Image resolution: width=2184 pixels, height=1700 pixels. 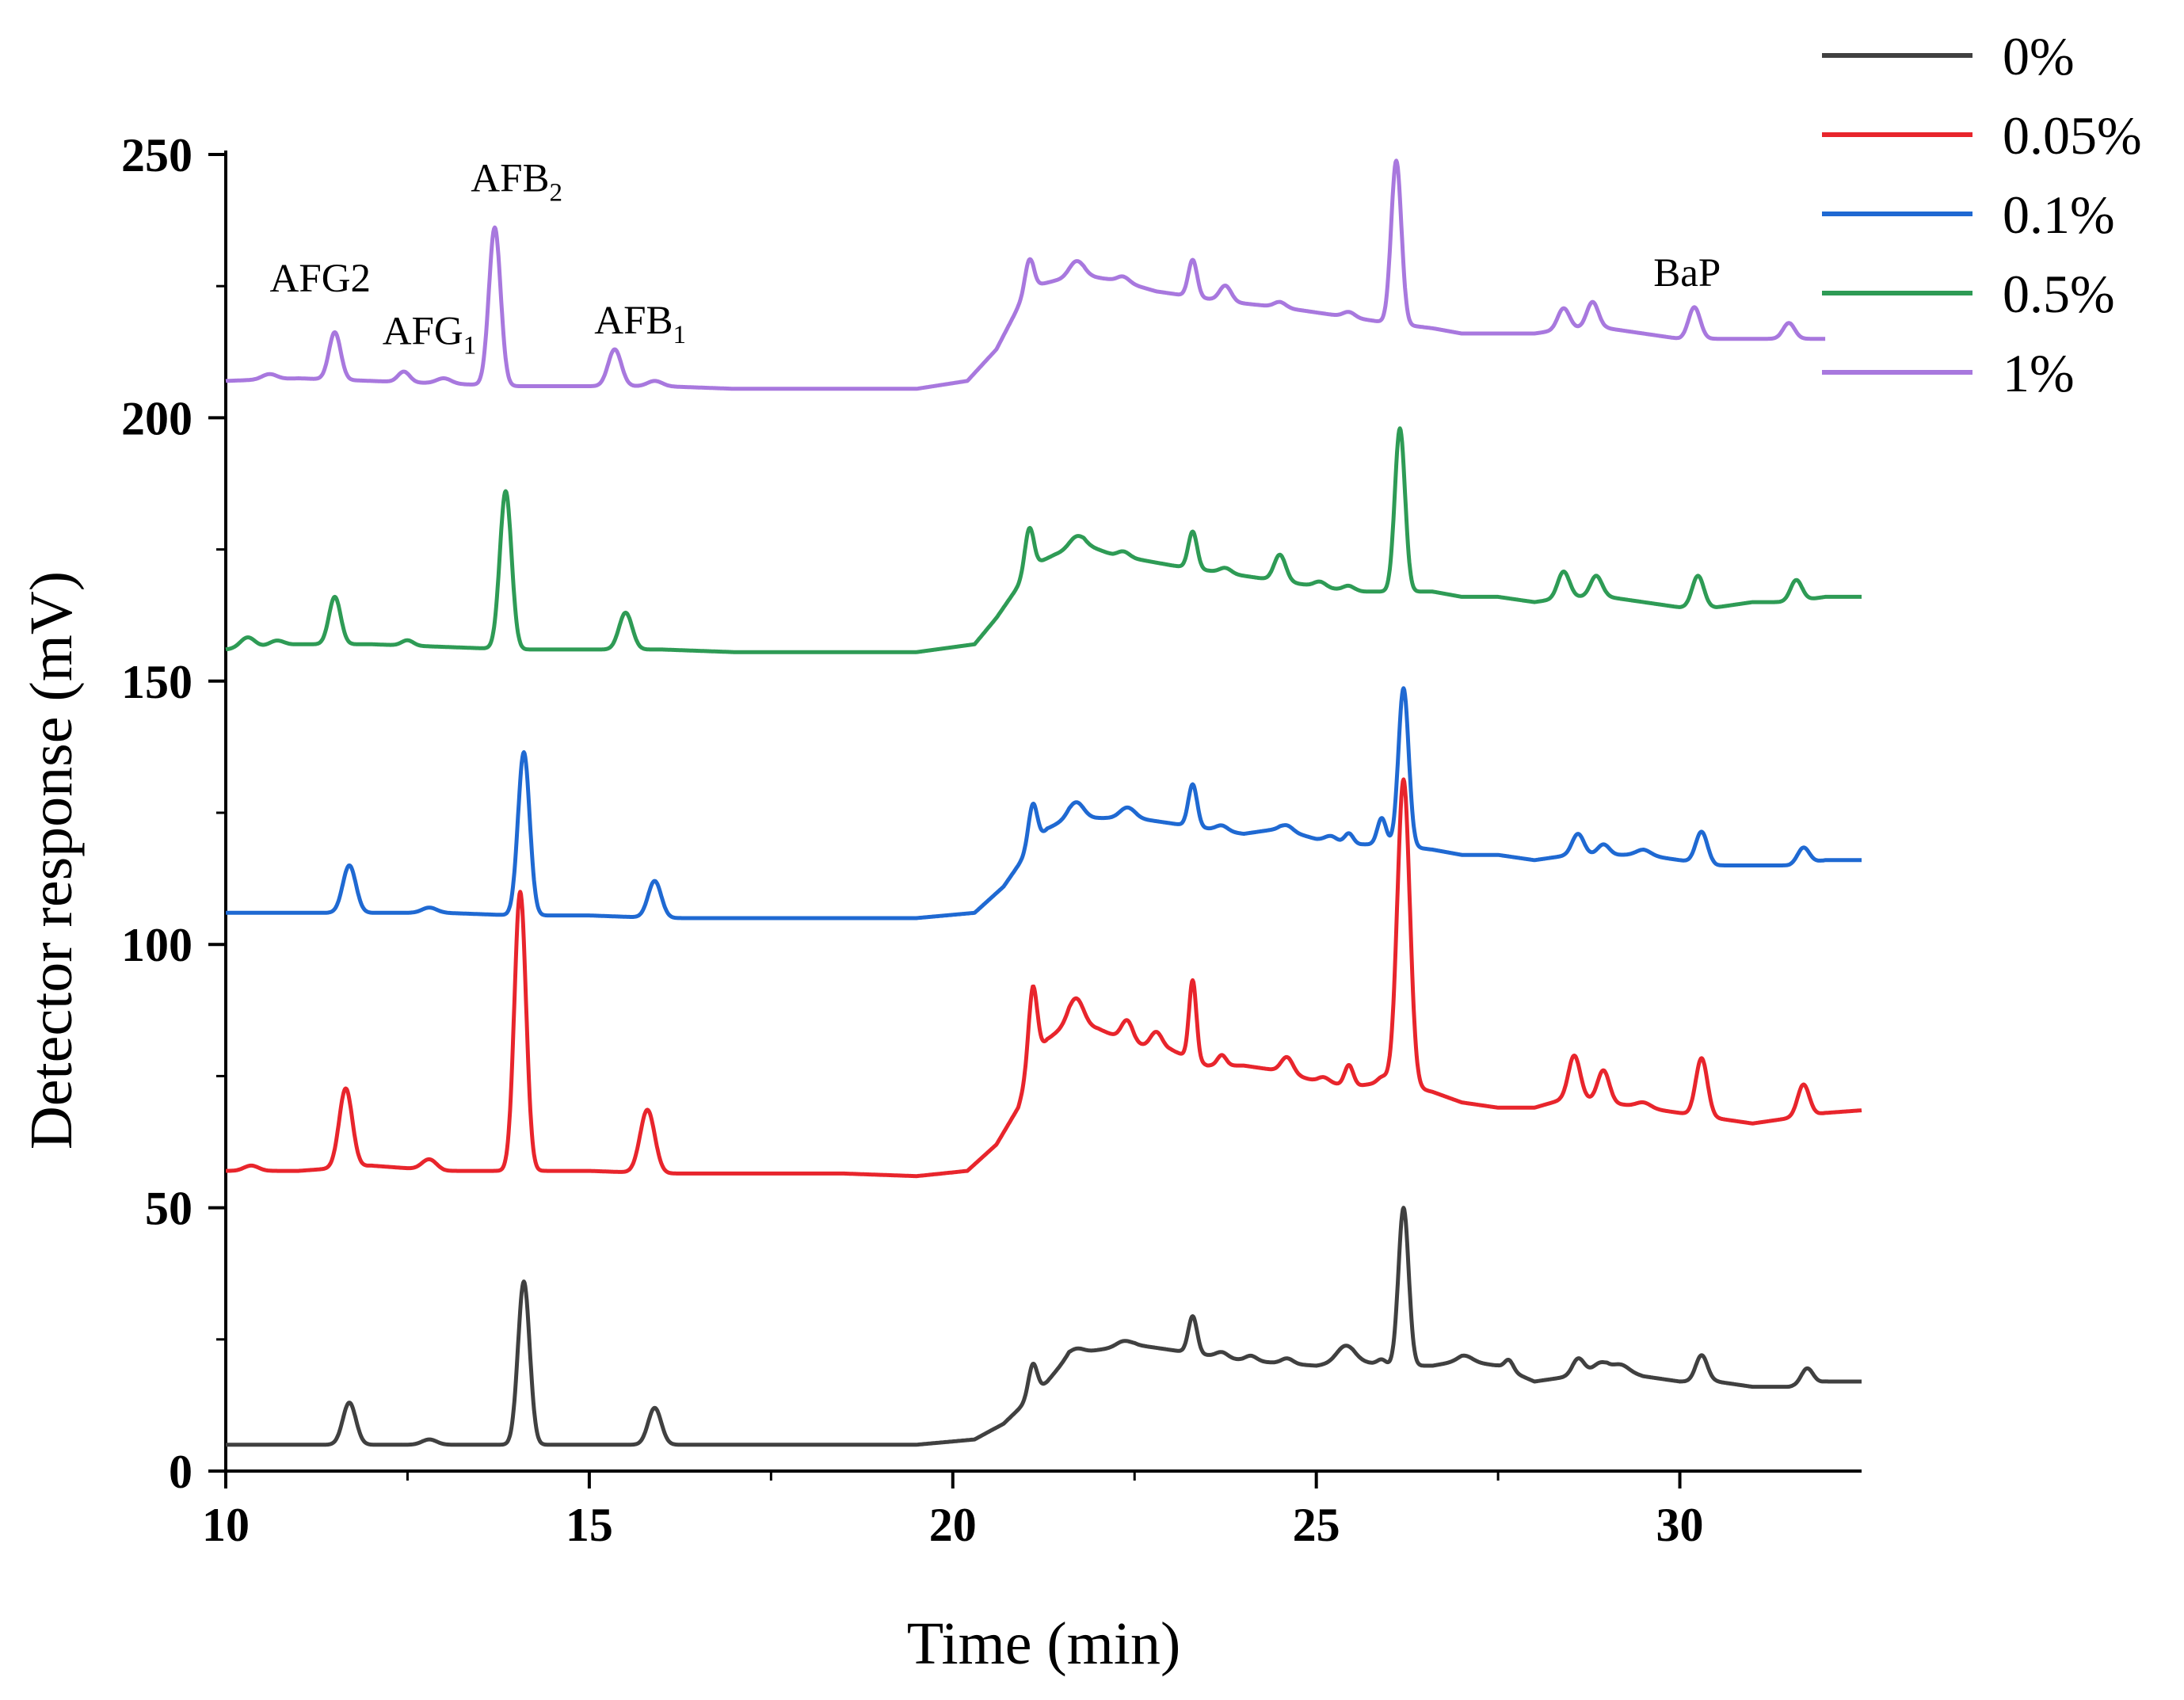 I want to click on x-ticks: 10 15 20 25 30, so click(x=953, y=1511).